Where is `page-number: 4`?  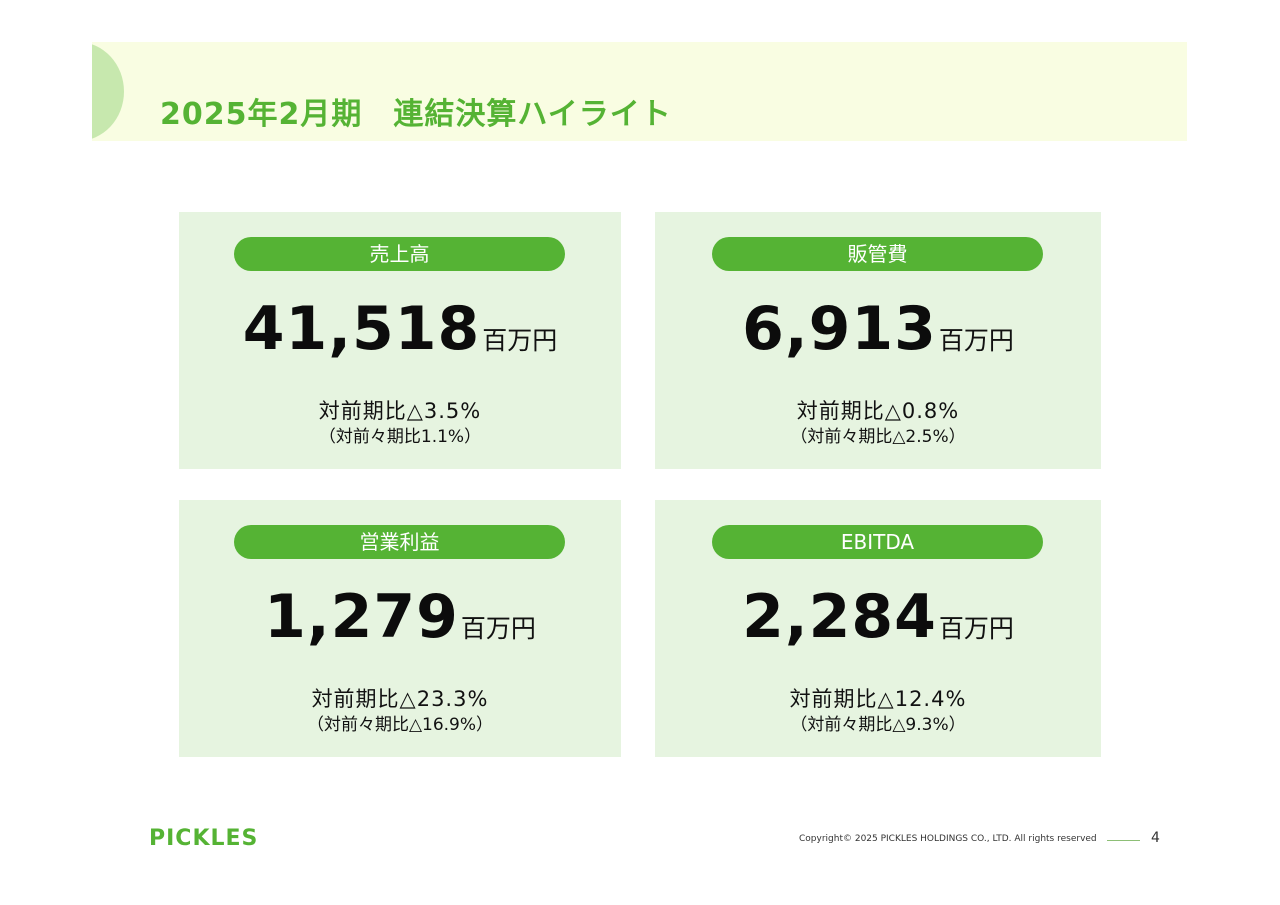
page-number: 4 is located at coordinates (1155, 838).